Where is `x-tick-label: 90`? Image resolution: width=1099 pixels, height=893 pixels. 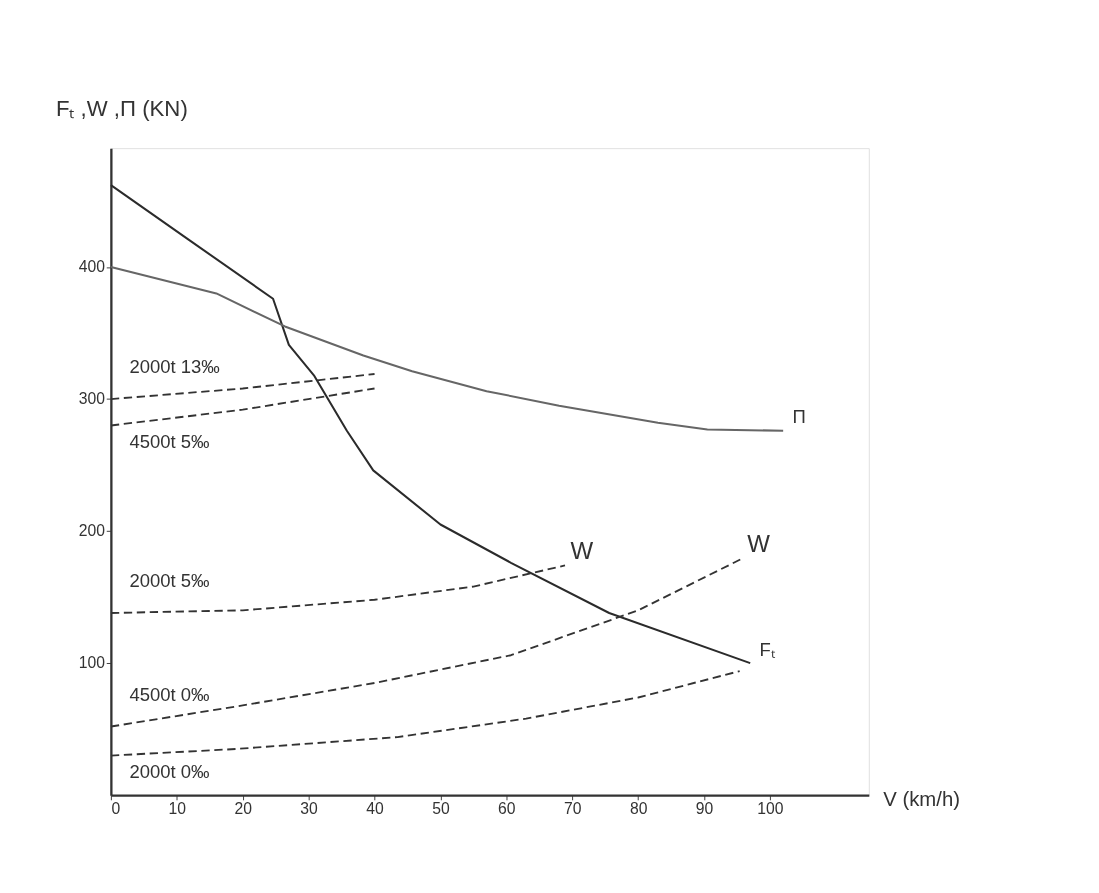 x-tick-label: 90 is located at coordinates (704, 809).